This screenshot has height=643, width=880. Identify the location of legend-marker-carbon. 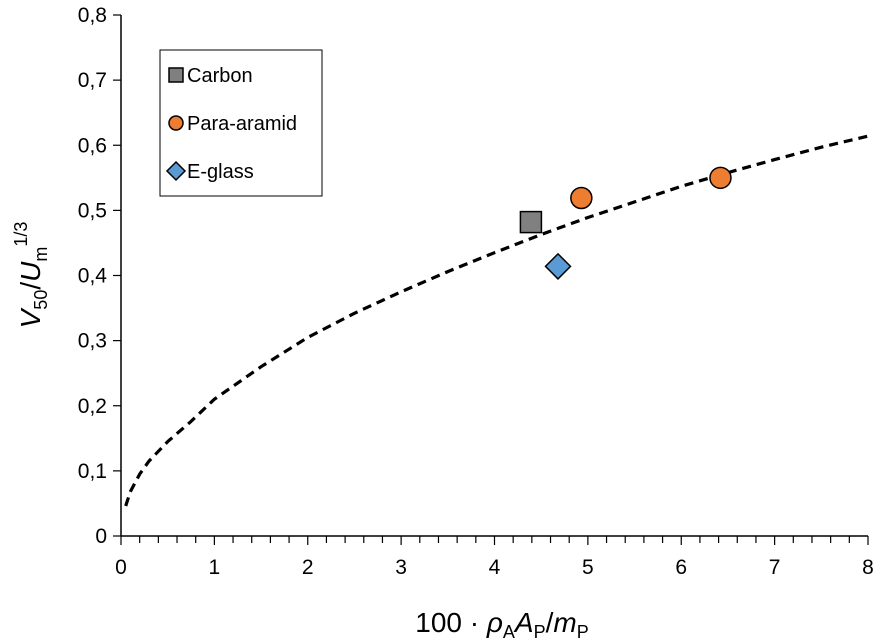
(176, 75).